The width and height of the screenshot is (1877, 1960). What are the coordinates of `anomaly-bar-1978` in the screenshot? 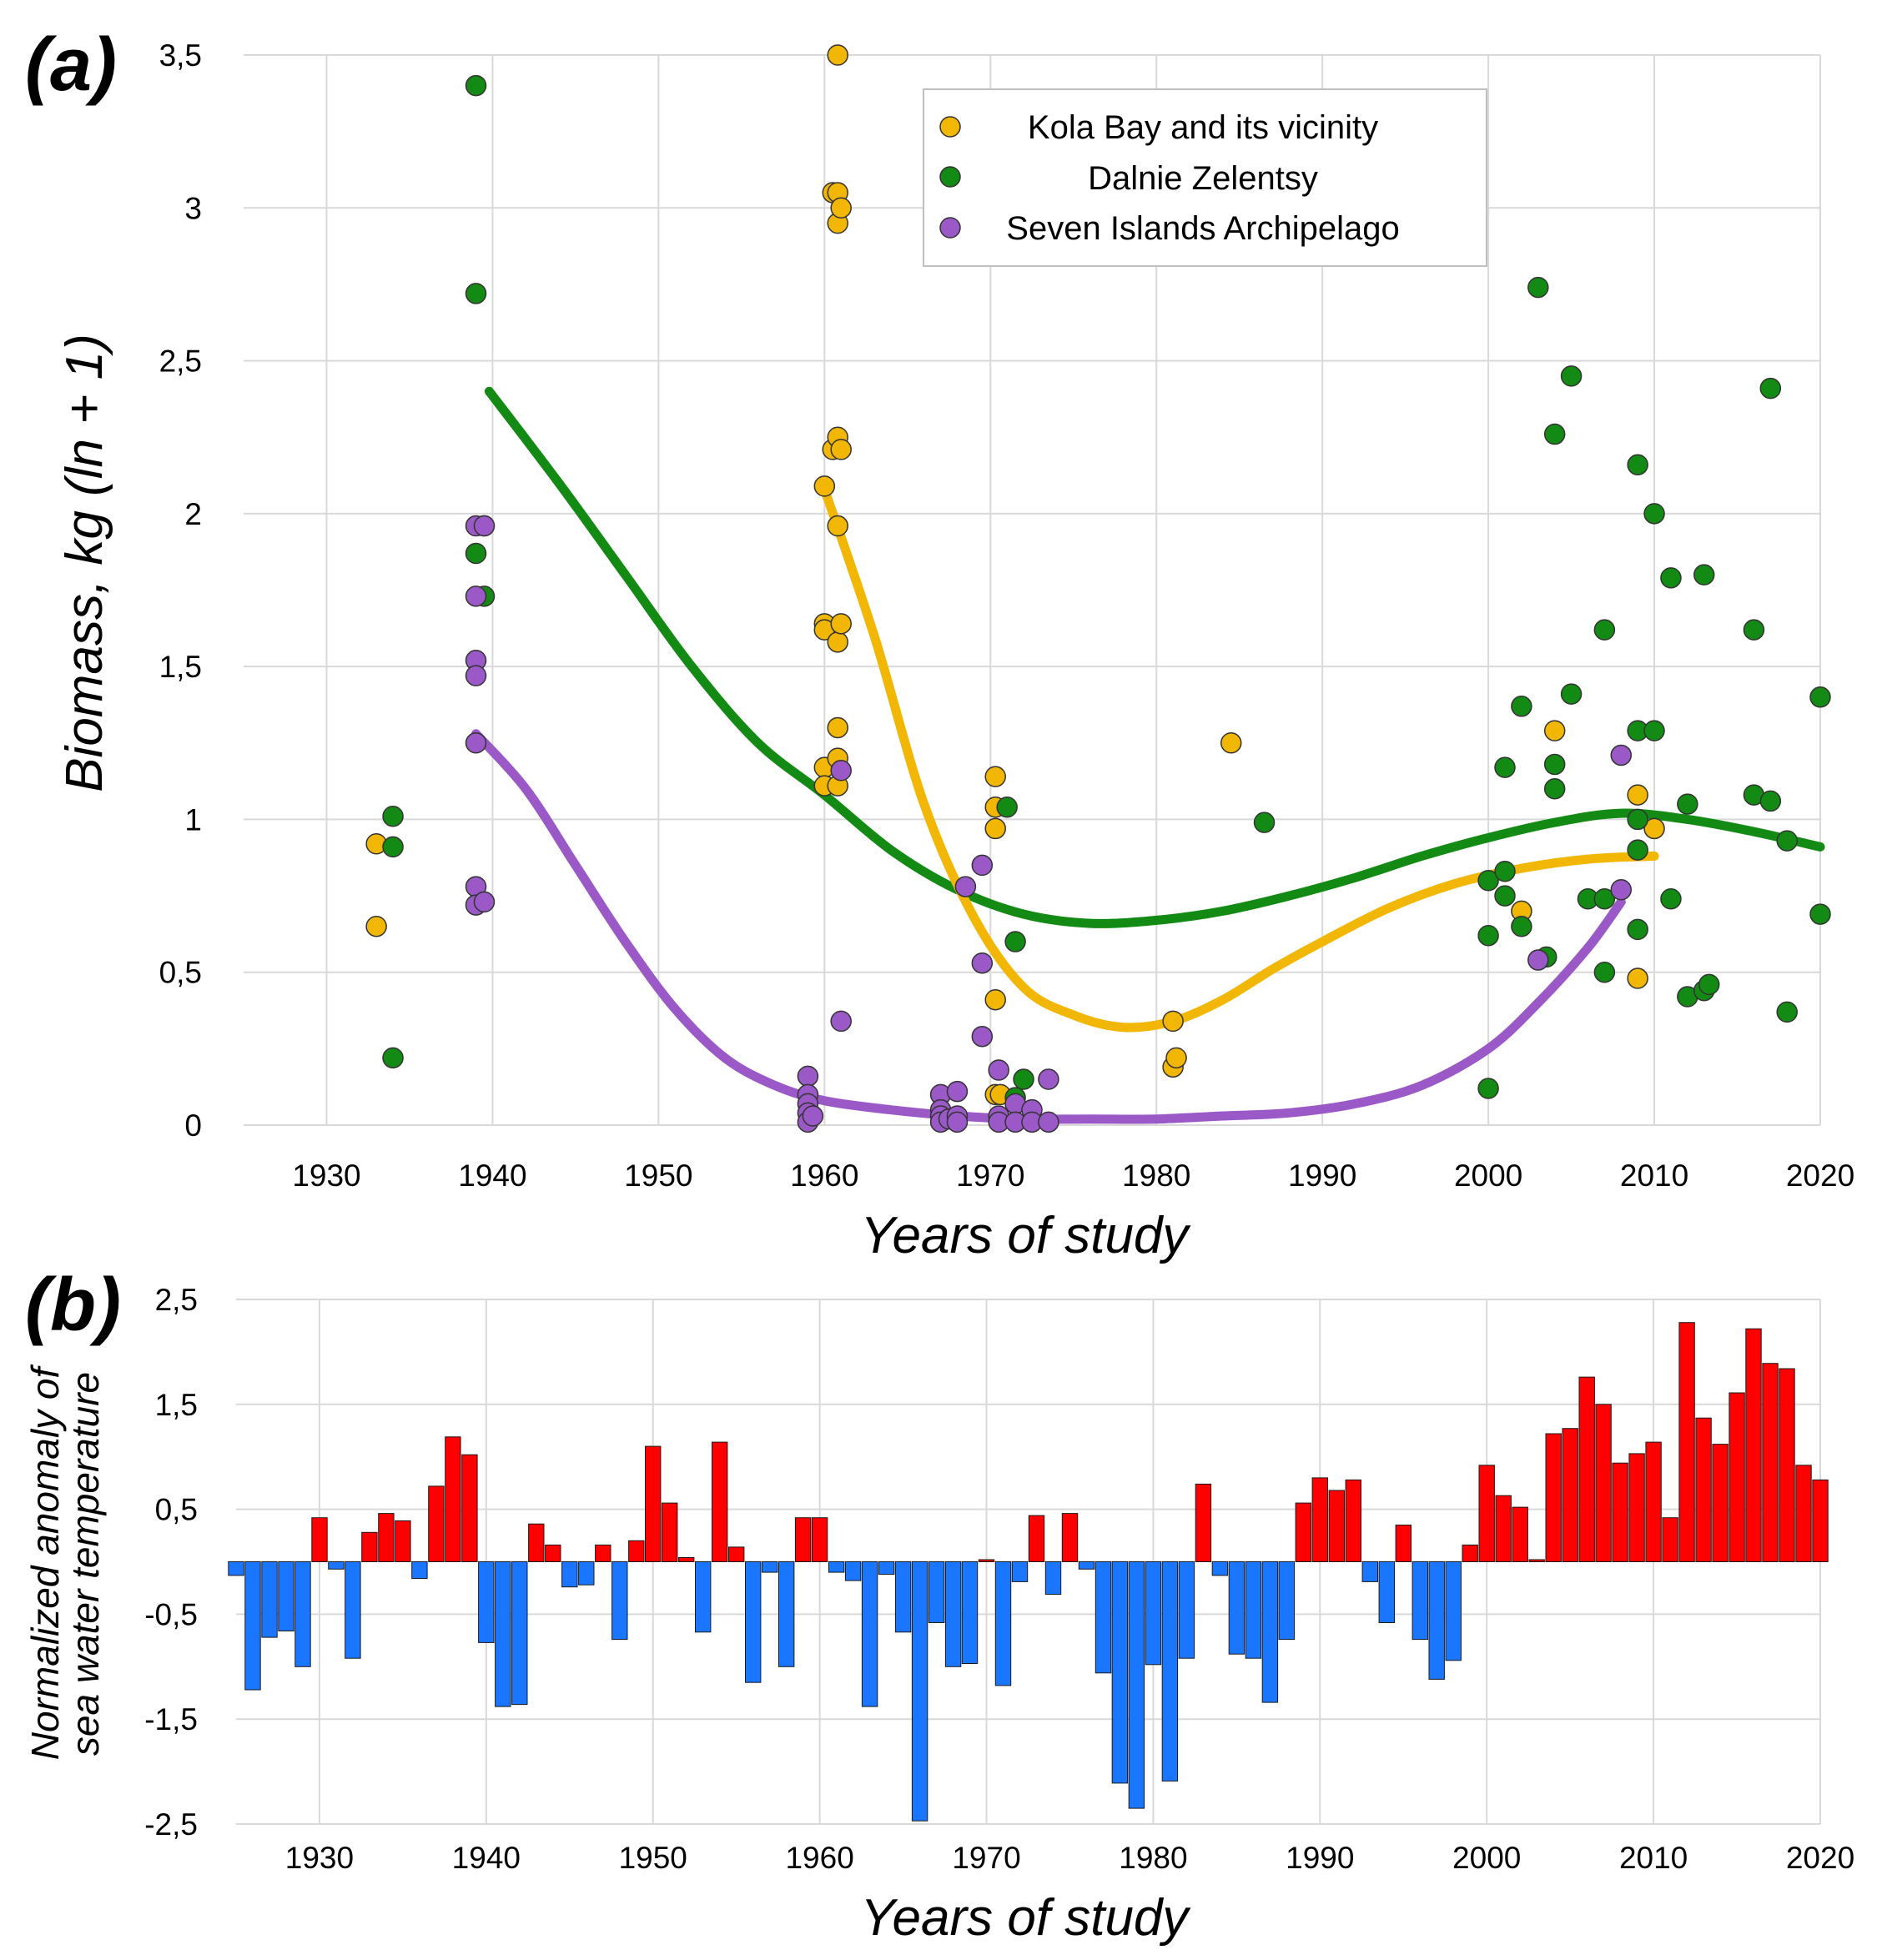 It's located at (1120, 1672).